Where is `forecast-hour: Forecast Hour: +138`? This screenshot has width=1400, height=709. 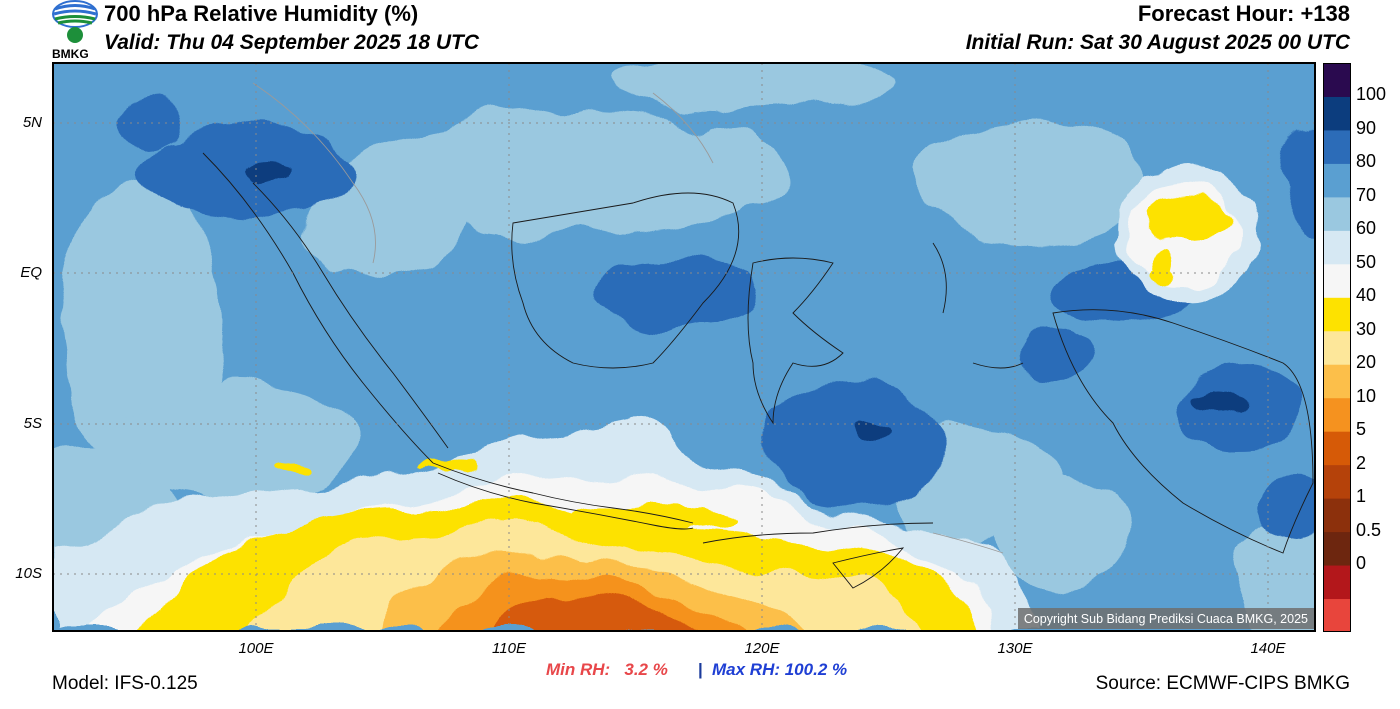
forecast-hour: Forecast Hour: +138 is located at coordinates (1243, 13).